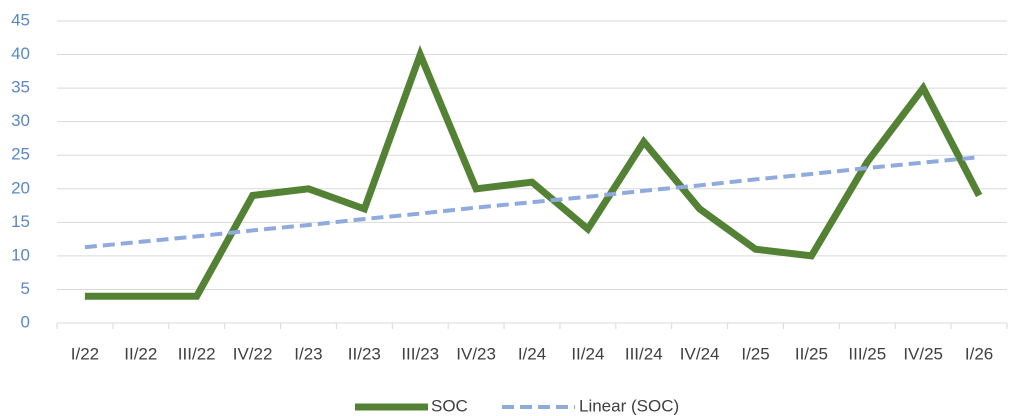  What do you see at coordinates (755, 353) in the screenshot?
I see `x-tick-label: I/25` at bounding box center [755, 353].